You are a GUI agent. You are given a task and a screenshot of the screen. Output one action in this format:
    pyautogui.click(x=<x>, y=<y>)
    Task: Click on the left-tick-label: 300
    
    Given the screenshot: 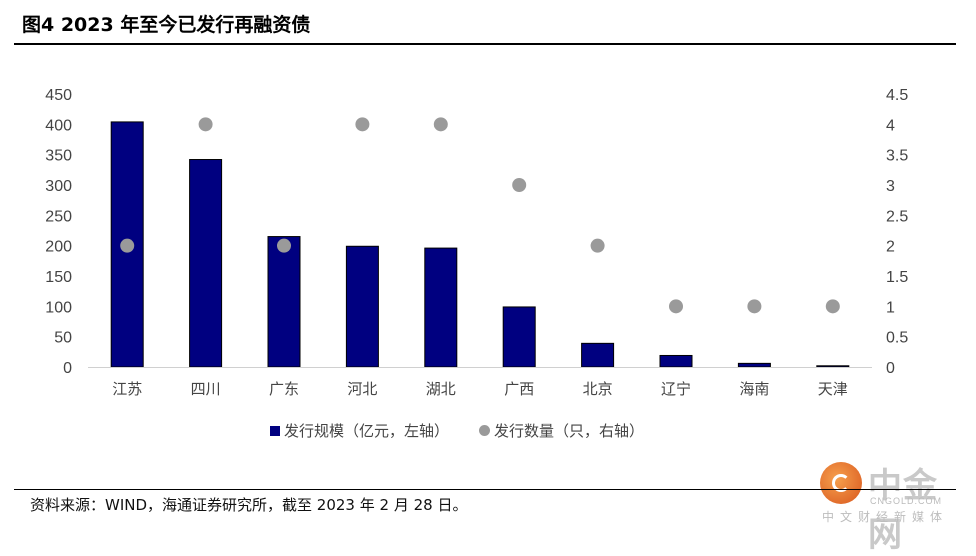 What is the action you would take?
    pyautogui.click(x=58, y=186)
    